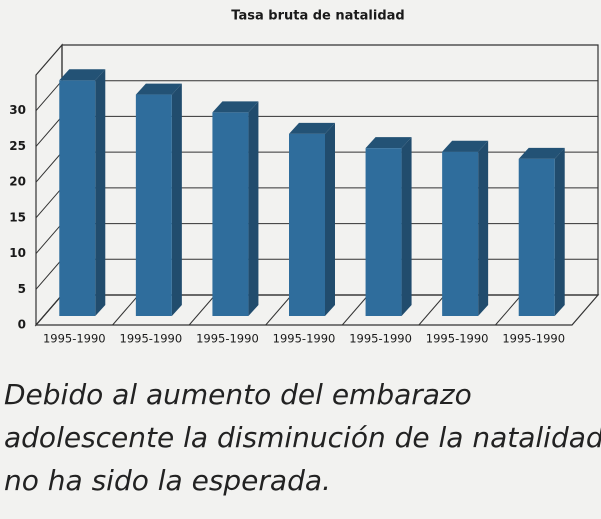 The image size is (601, 519). Describe the element at coordinates (22, 325) in the screenshot. I see `y-tick-label: 0` at that location.